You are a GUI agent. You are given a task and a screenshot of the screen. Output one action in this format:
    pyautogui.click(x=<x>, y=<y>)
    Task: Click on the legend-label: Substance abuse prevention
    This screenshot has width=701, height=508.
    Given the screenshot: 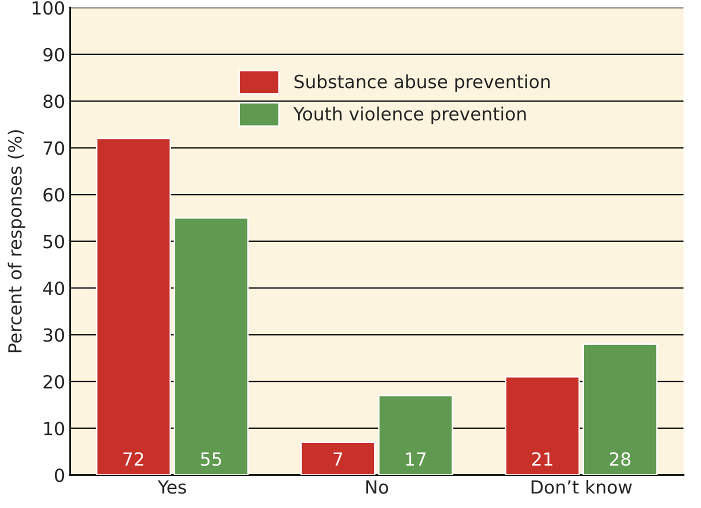 What is the action you would take?
    pyautogui.click(x=422, y=83)
    